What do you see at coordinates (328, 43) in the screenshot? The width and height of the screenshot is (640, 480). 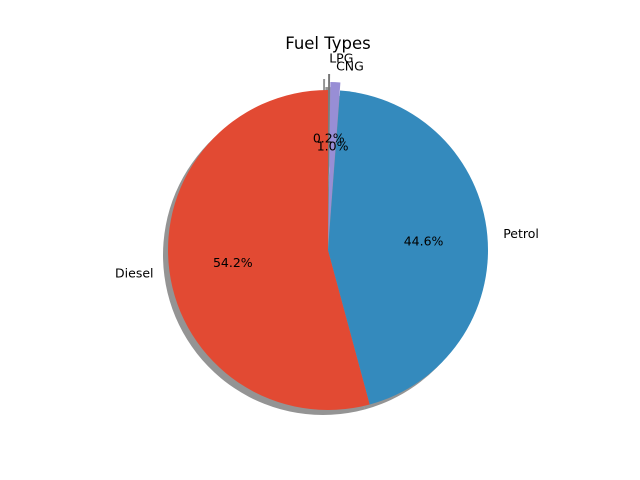 I see `chart-title: Fuel Types` at bounding box center [328, 43].